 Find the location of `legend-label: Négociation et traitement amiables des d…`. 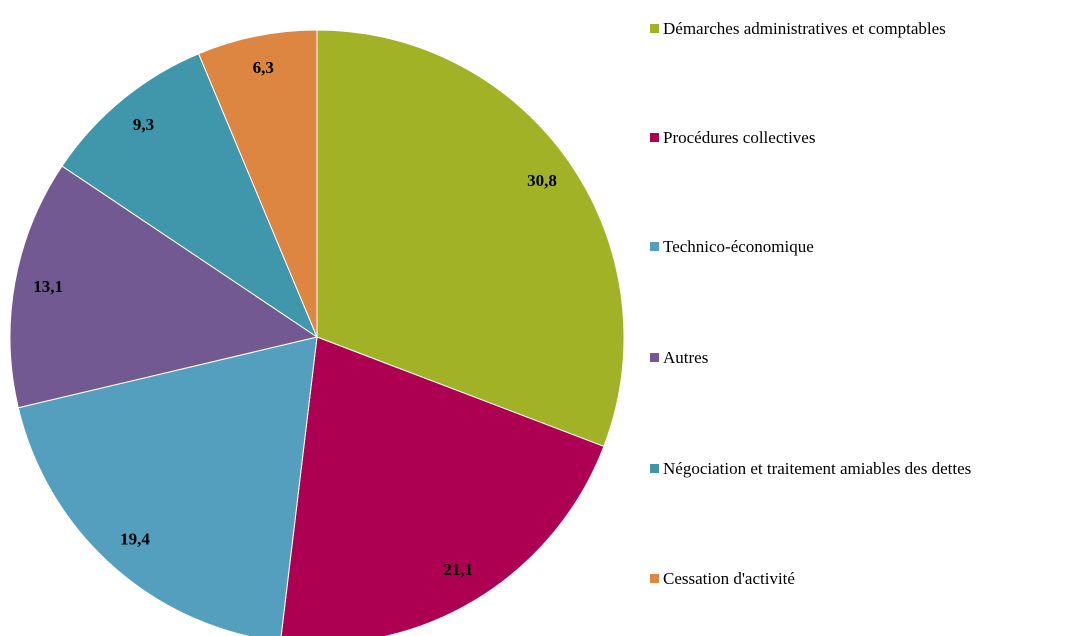

legend-label: Négociation et traitement amiables des d… is located at coordinates (817, 468).